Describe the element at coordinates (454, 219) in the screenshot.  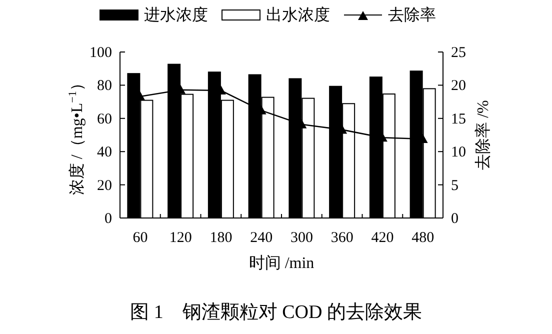
I see `y2-tick-label: 0` at that location.